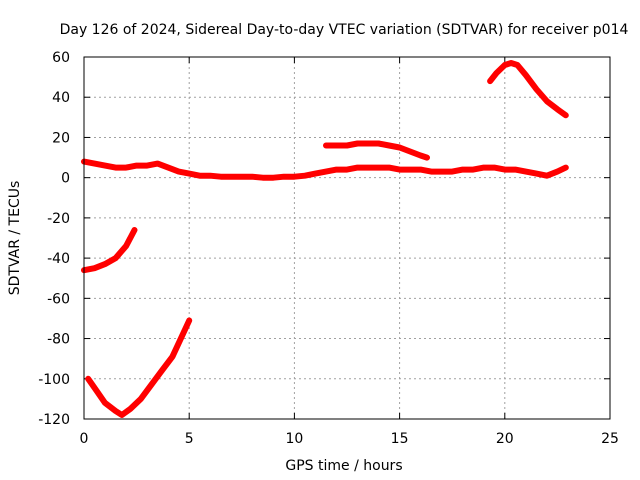 Image resolution: width=640 pixels, height=480 pixels. What do you see at coordinates (343, 466) in the screenshot?
I see `x-axis-label: GPS time / hours` at bounding box center [343, 466].